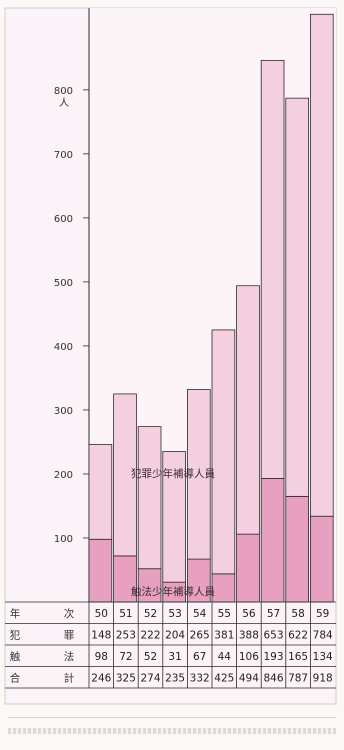 This screenshot has height=750, width=344. Describe the element at coordinates (69, 677) in the screenshot. I see `table-row-label: 計` at that location.